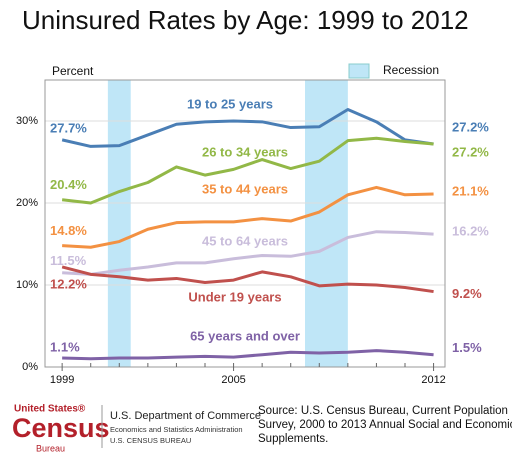 The width and height of the screenshot is (512, 458). Describe the element at coordinates (27, 285) in the screenshot. I see `y-tick-label: 10%` at that location.